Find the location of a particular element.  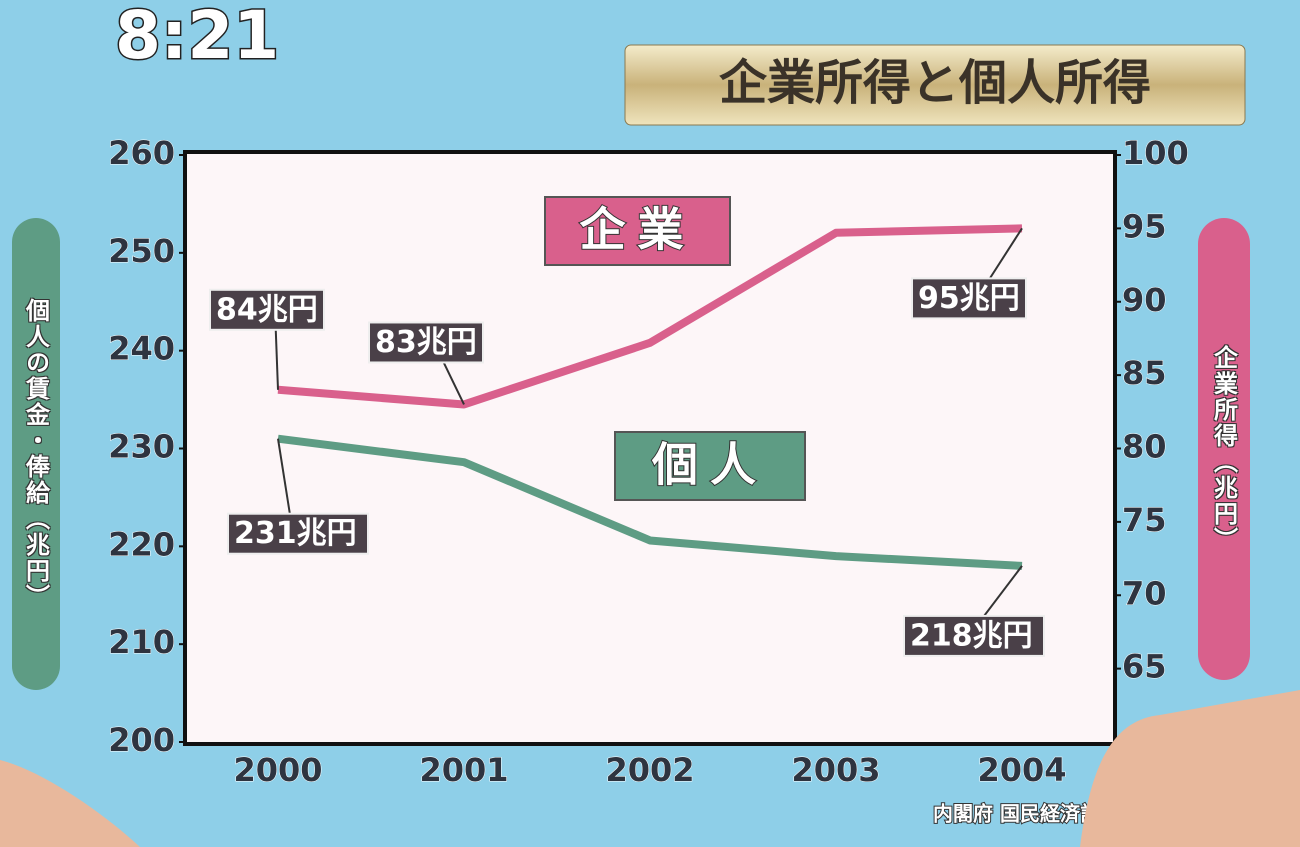

value-label: 231兆円 is located at coordinates (295, 533).